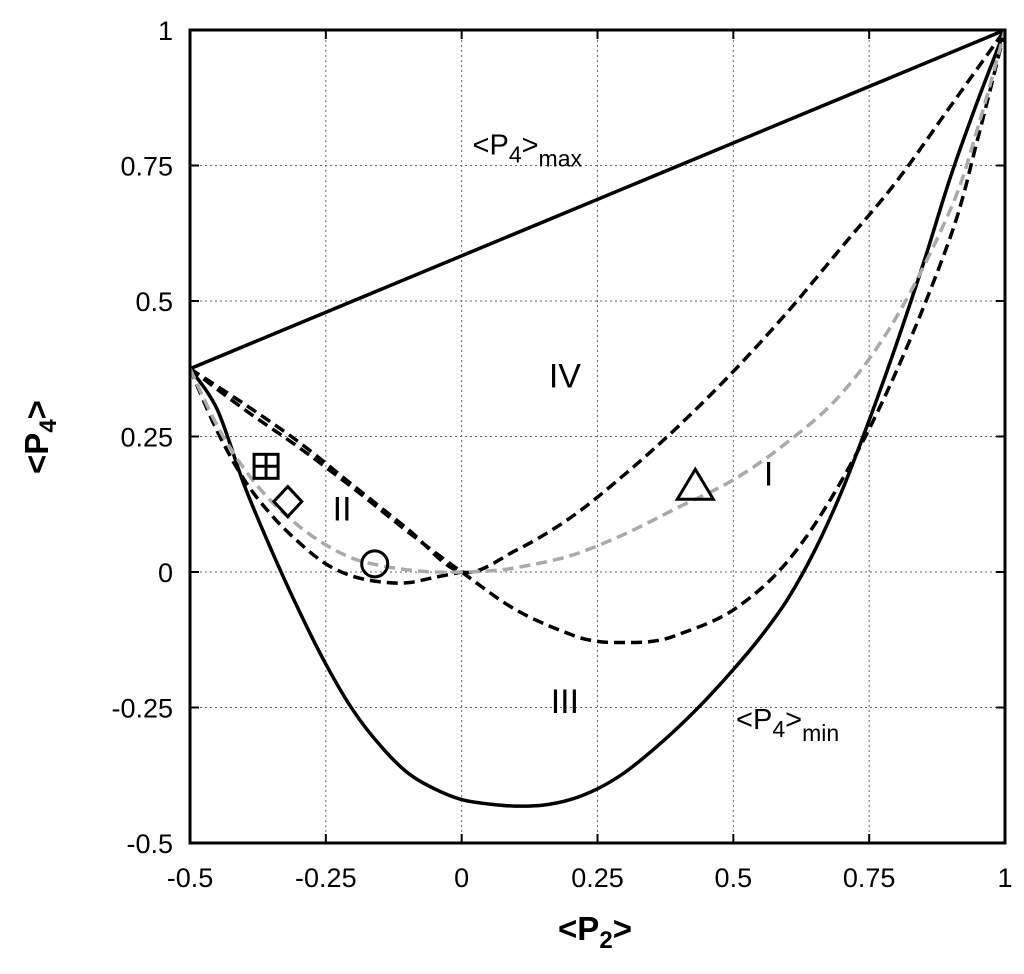 This screenshot has height=974, width=1024. What do you see at coordinates (869, 878) in the screenshot?
I see `x-tick-label: 0.75` at bounding box center [869, 878].